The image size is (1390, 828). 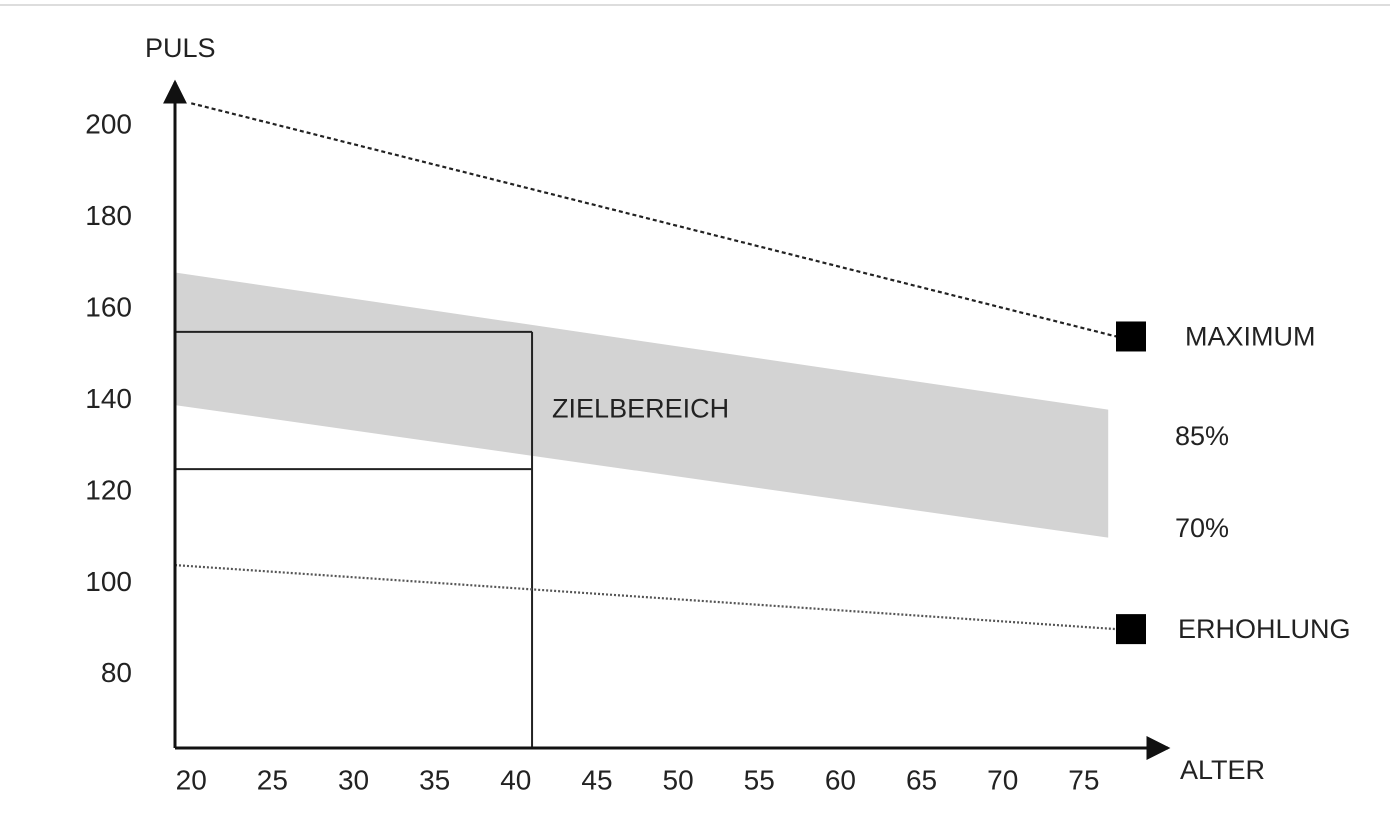 I want to click on y-tick-label: 200, so click(x=108, y=124).